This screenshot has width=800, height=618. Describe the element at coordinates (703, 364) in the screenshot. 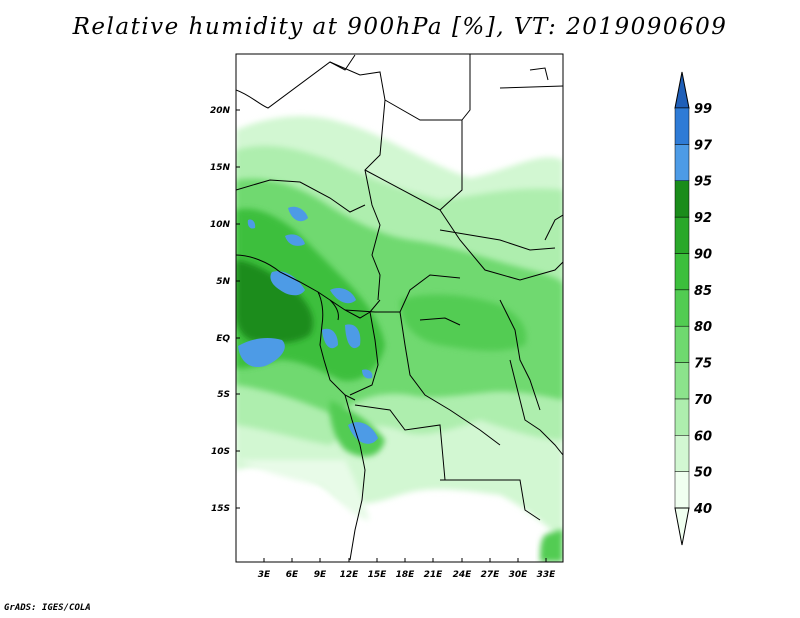

I see `colorbar-label: 75` at that location.